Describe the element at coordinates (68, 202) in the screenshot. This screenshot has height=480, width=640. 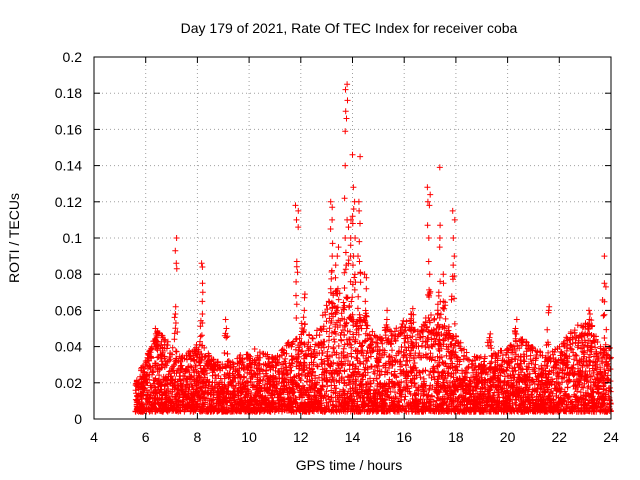
I see `y-tick-label: 0.12` at that location.